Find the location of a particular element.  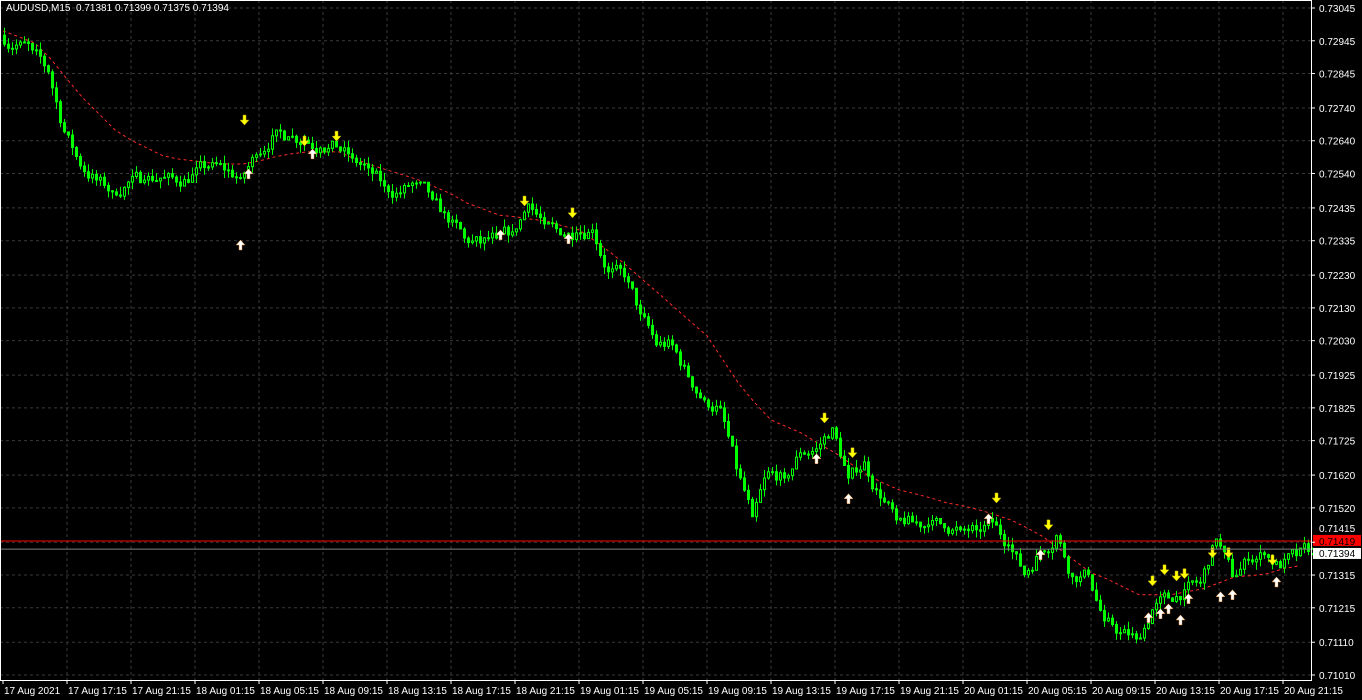

ask-label-box is located at coordinates (1337, 540).